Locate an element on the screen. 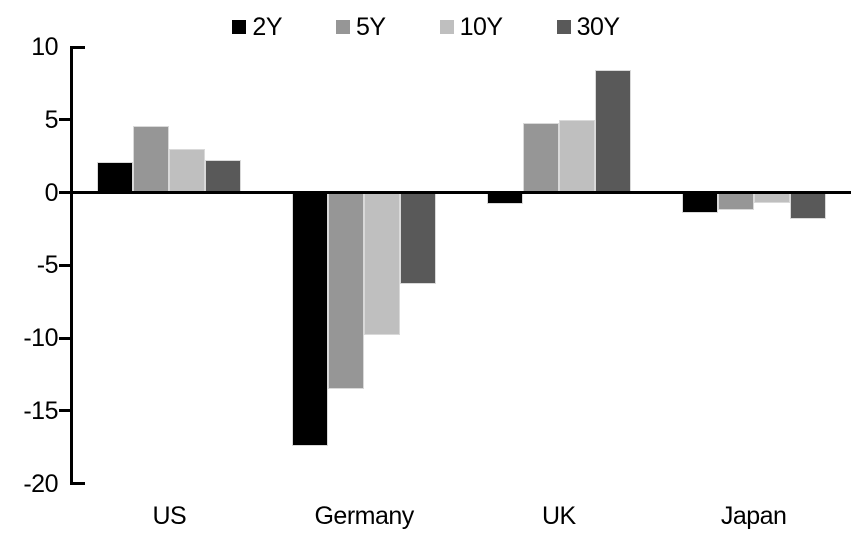 This screenshot has height=539, width=852. bar-germany-10y is located at coordinates (382, 264).